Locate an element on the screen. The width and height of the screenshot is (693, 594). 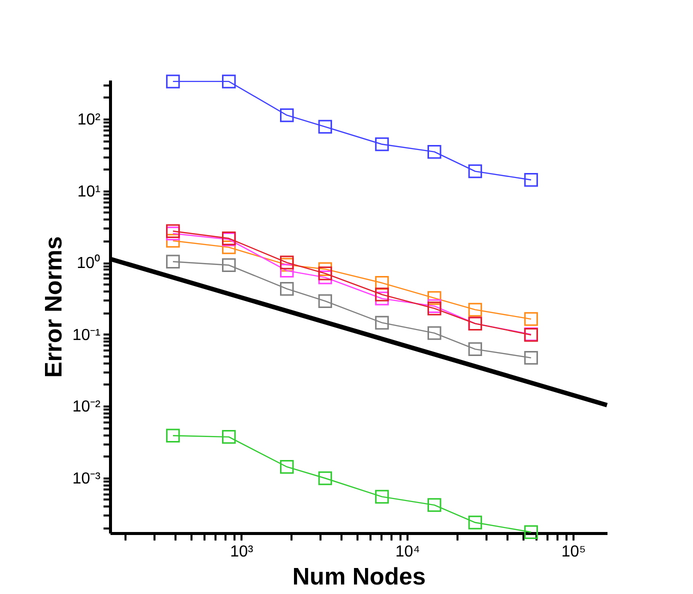
y-tick-label: 10⁰ is located at coordinates (88, 263).